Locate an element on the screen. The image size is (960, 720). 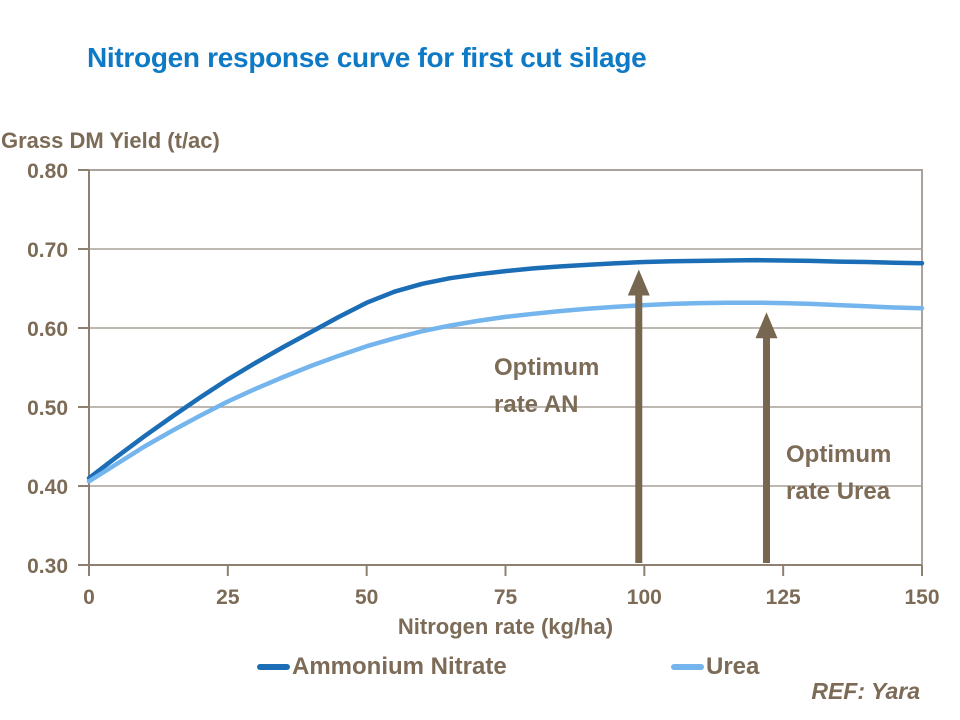
x-tick-label: 125 is located at coordinates (783, 597).